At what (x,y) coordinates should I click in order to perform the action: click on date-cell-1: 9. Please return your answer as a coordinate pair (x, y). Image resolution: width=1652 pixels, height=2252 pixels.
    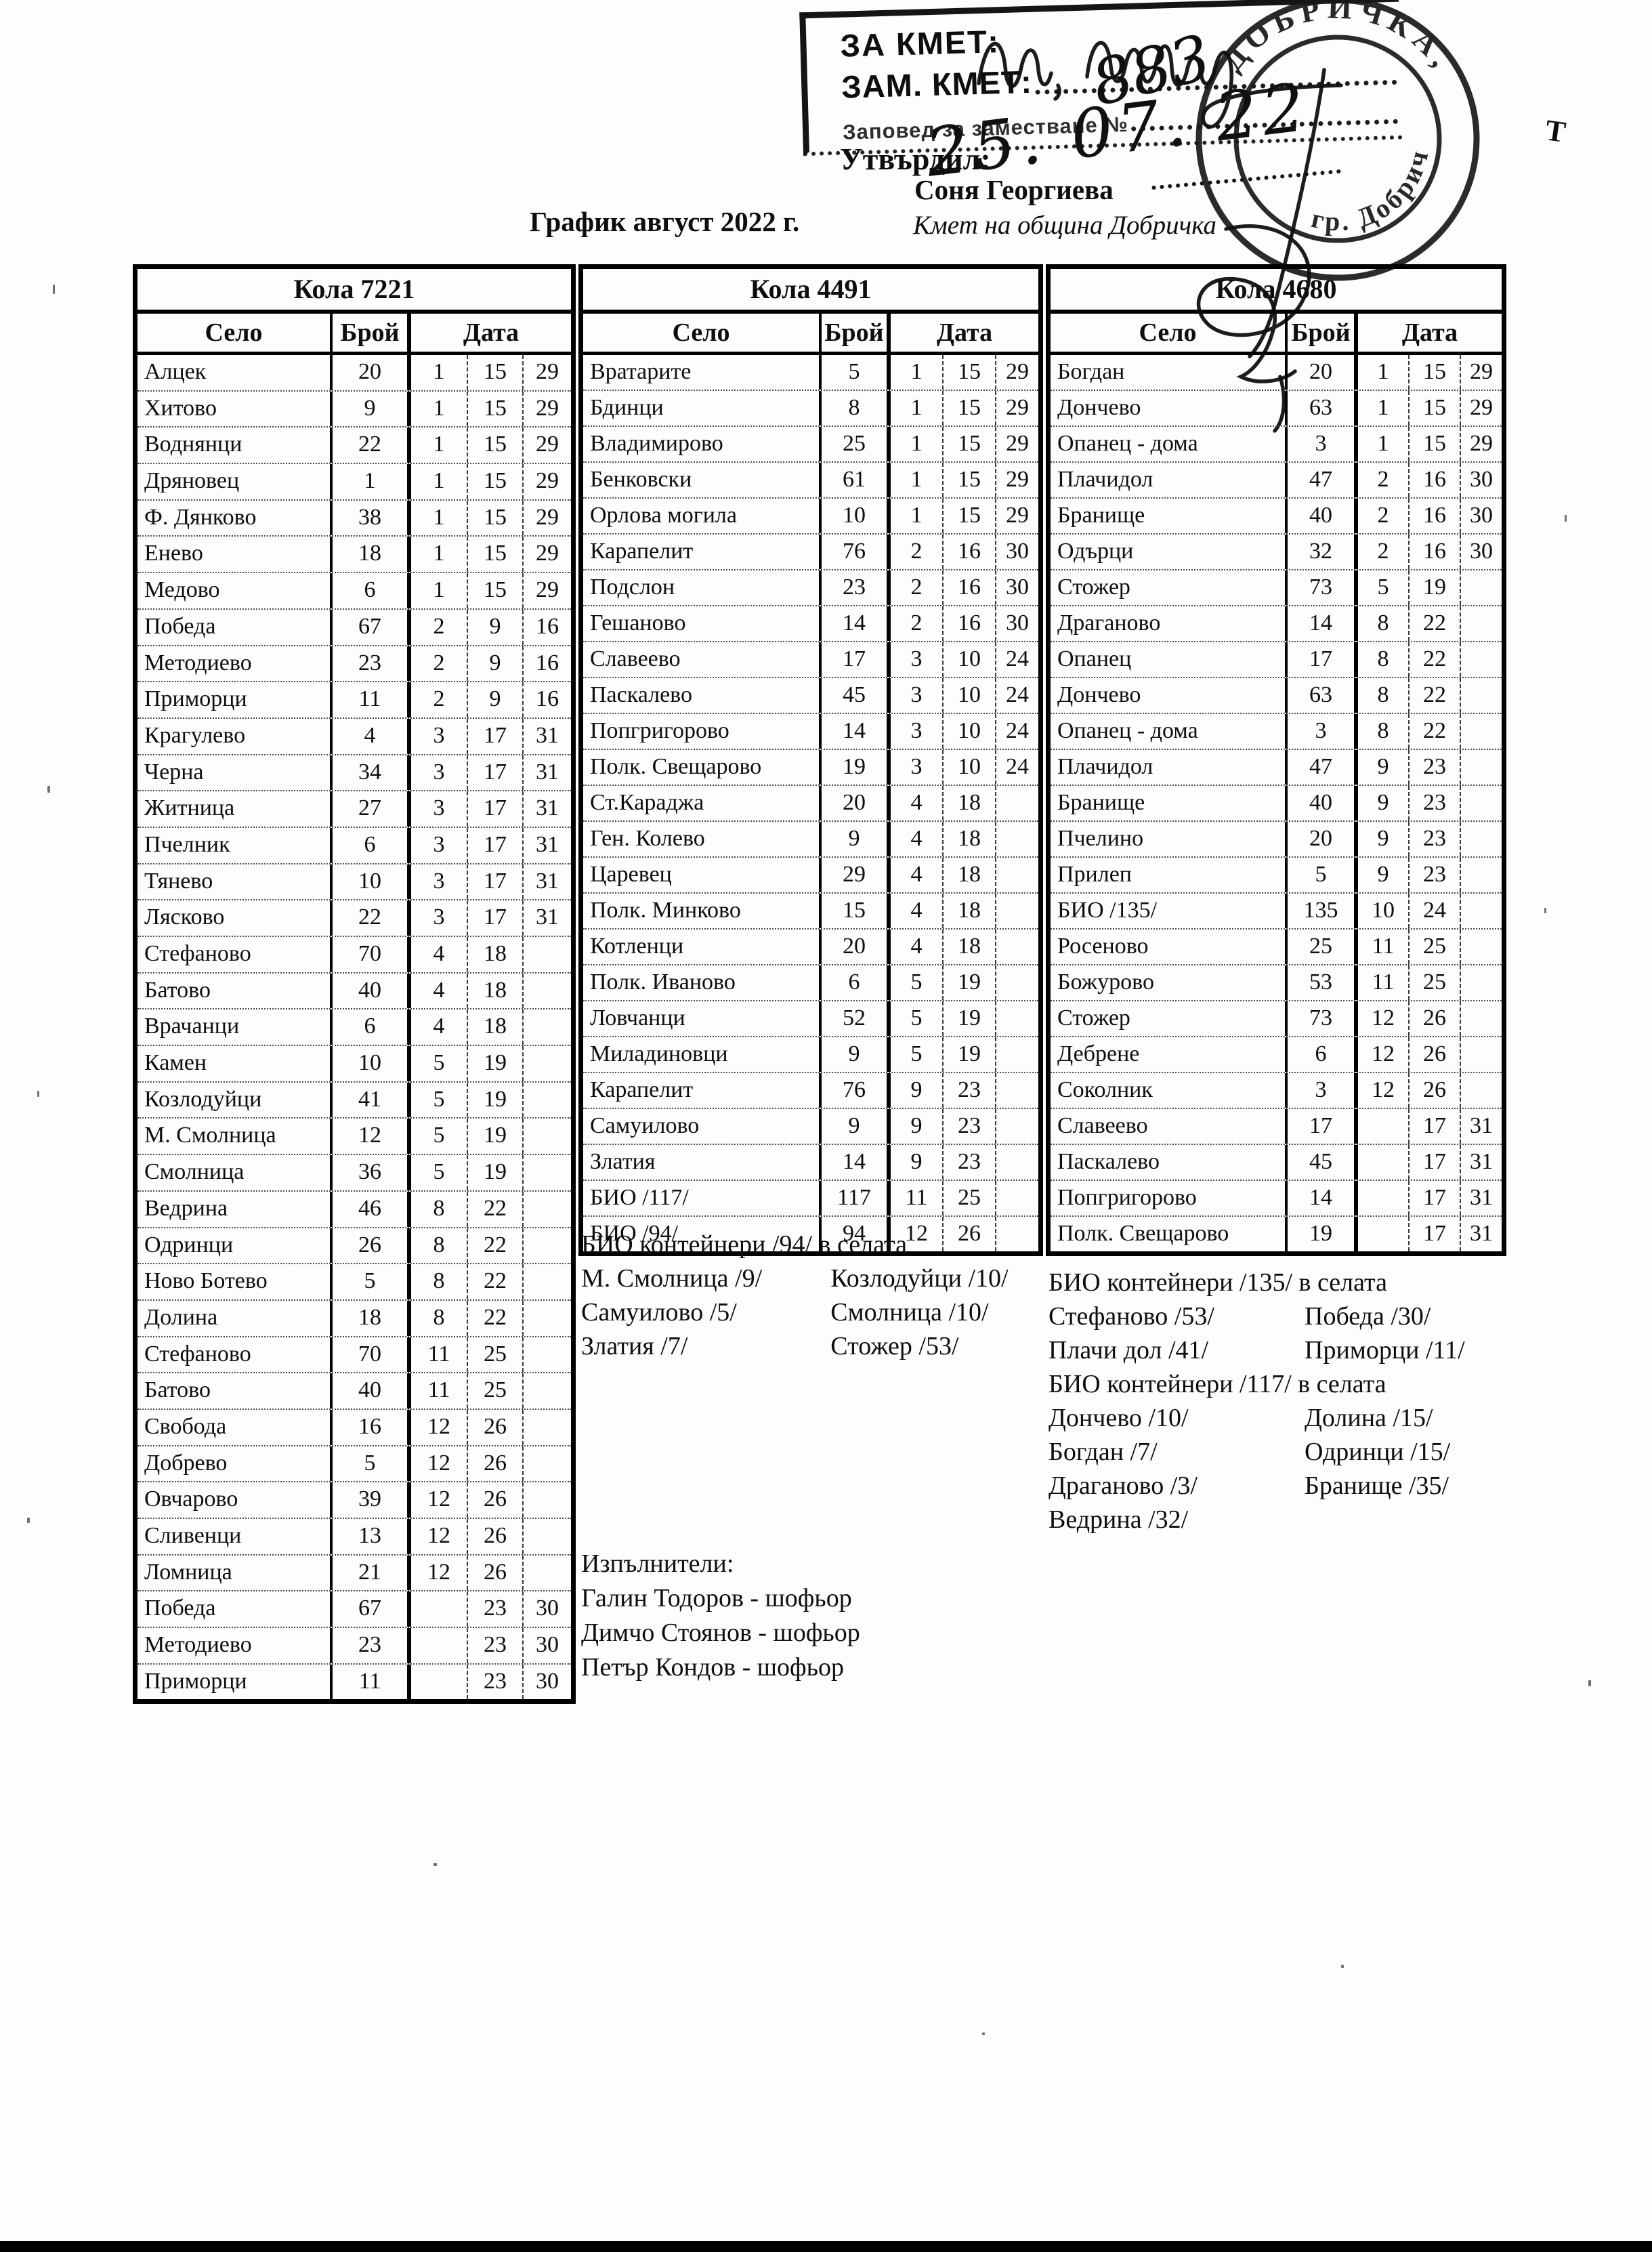
    Looking at the image, I should click on (917, 1089).